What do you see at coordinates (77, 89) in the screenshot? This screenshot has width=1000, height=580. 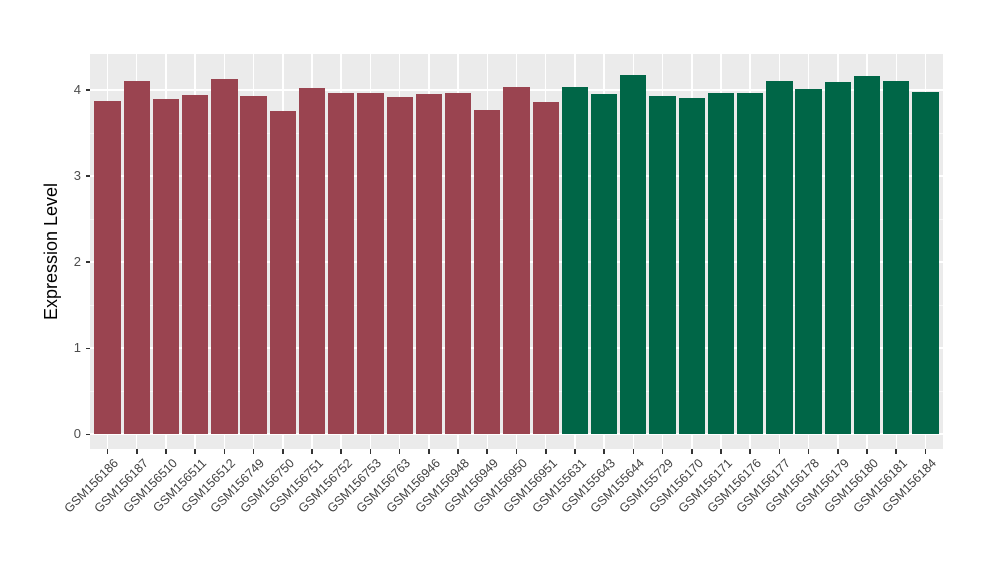 I see `y-tick-label: 4` at bounding box center [77, 89].